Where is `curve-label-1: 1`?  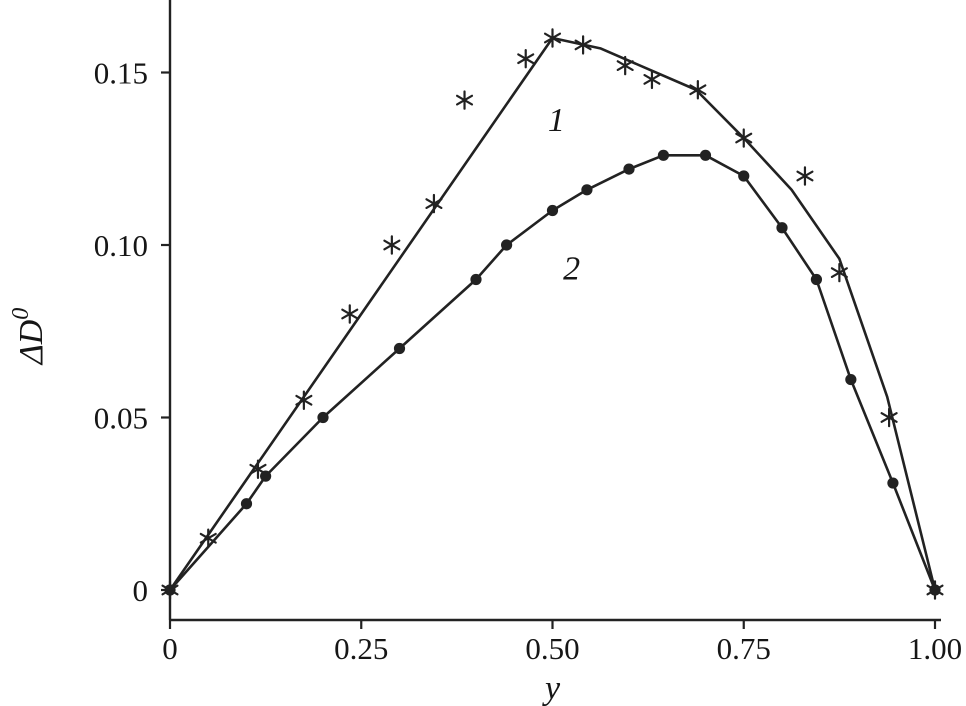 curve-label-1: 1 is located at coordinates (556, 120).